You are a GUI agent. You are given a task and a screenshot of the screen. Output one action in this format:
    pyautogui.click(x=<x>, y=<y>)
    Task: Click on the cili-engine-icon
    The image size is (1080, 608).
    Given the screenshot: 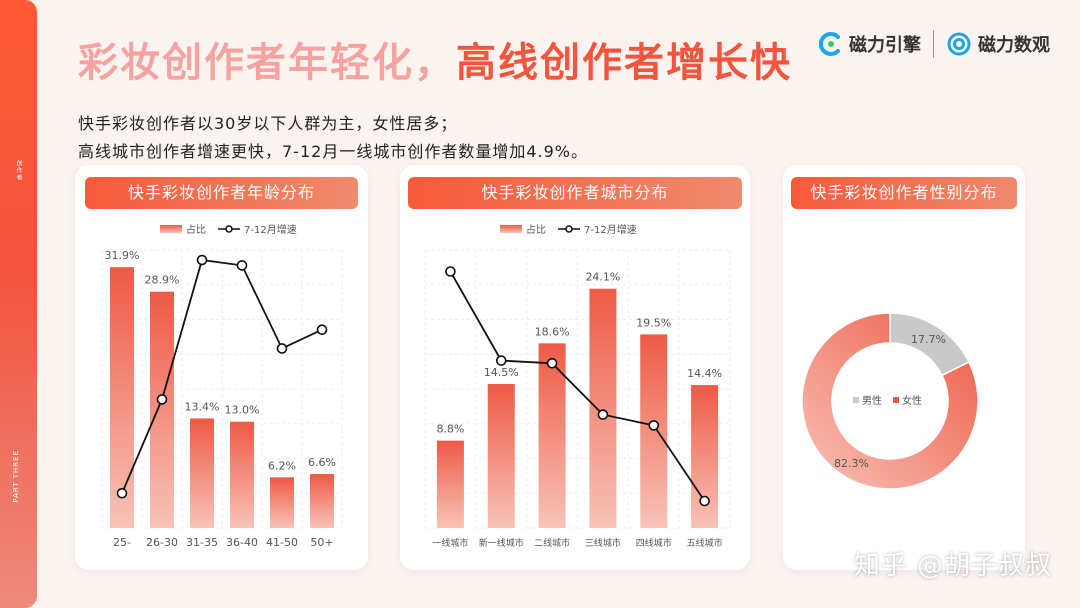 What is the action you would take?
    pyautogui.click(x=829, y=44)
    